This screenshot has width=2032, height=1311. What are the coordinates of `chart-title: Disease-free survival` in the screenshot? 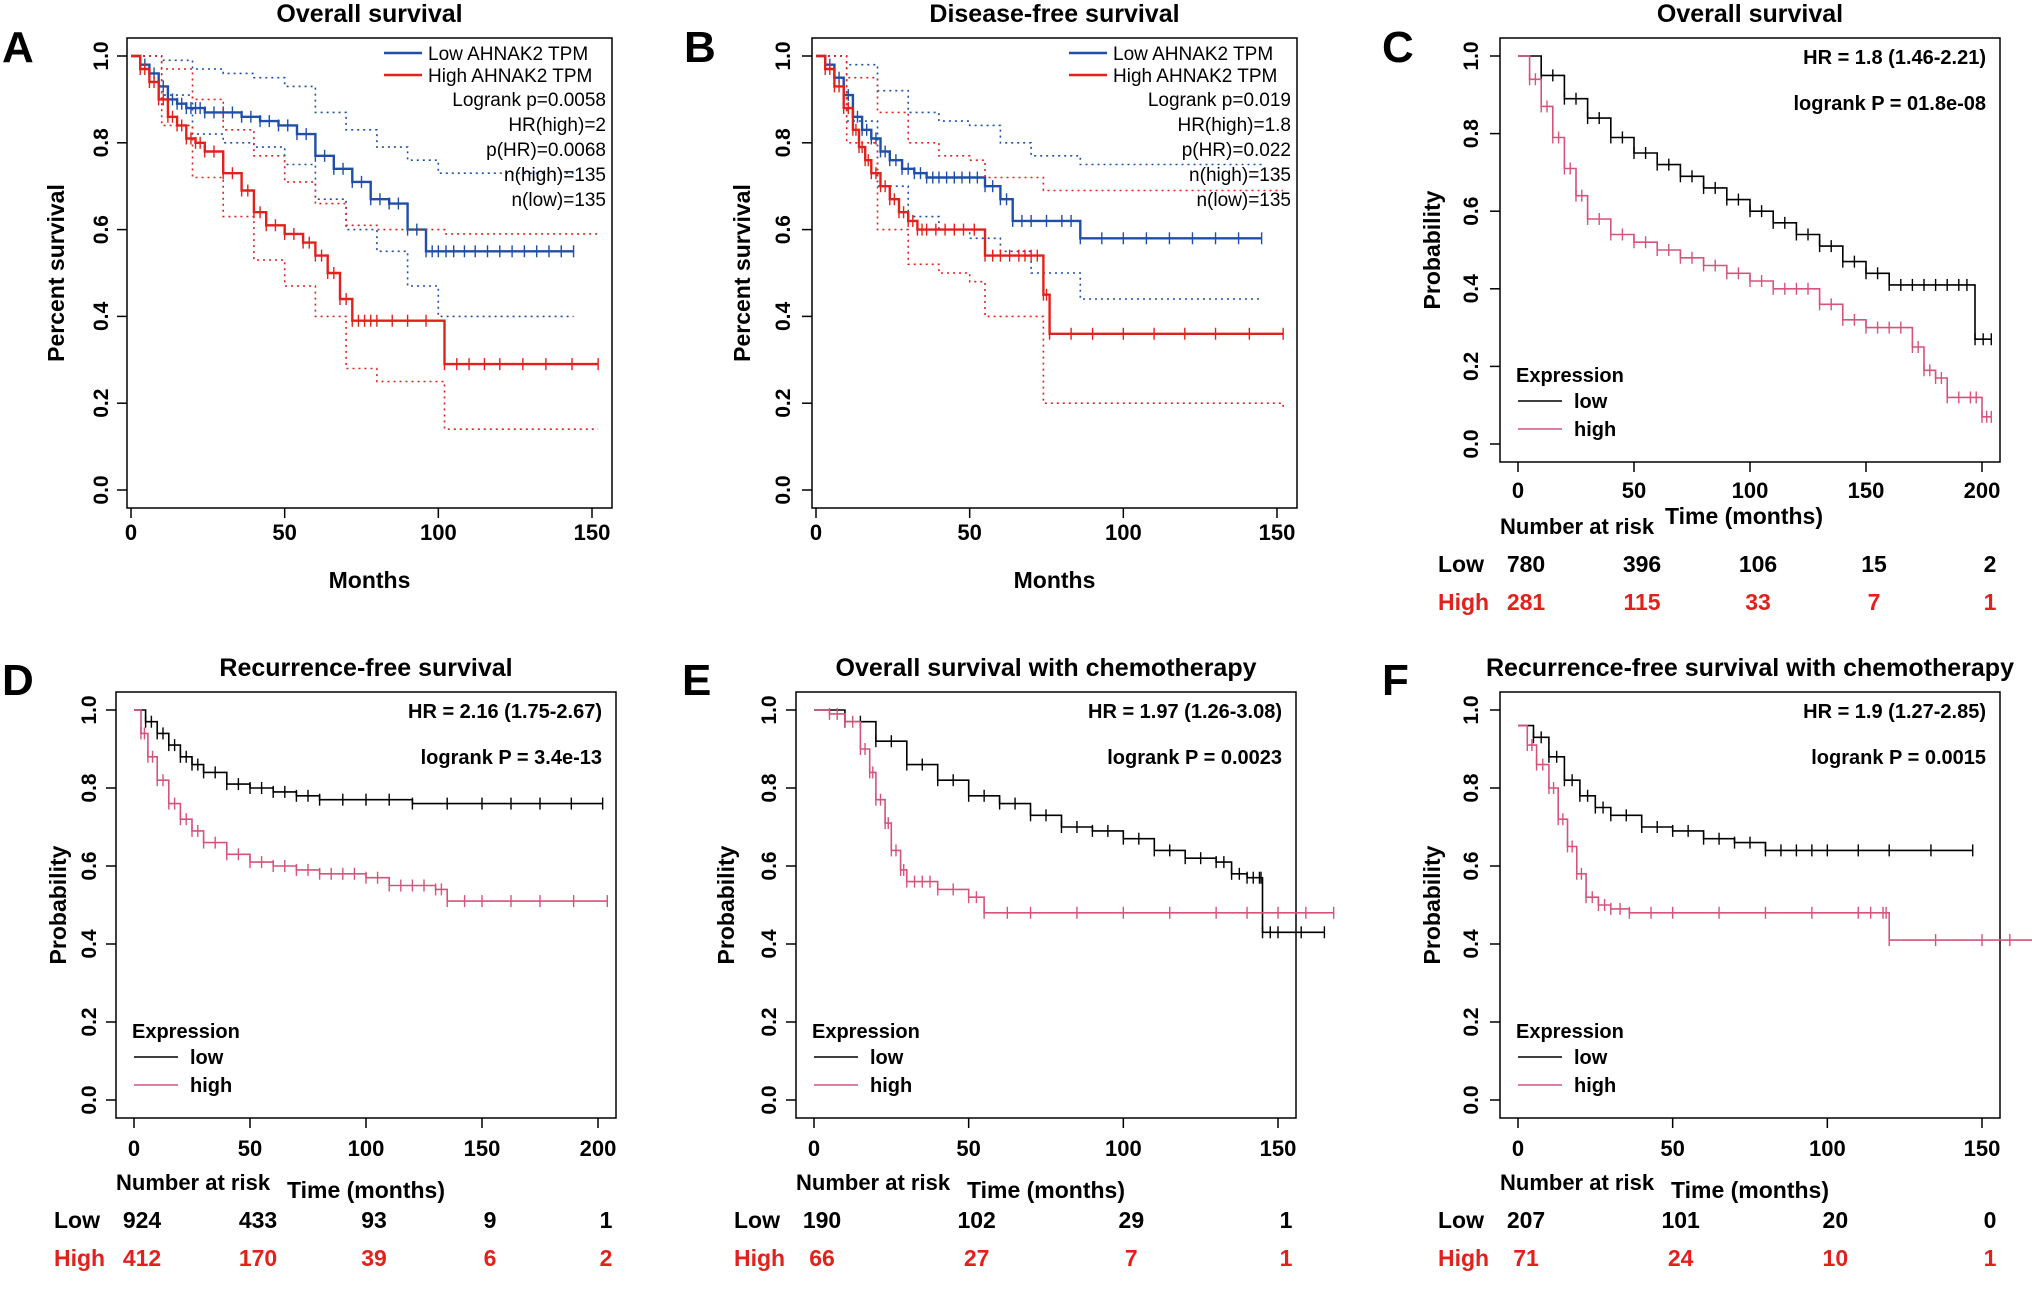 It's located at (1054, 14).